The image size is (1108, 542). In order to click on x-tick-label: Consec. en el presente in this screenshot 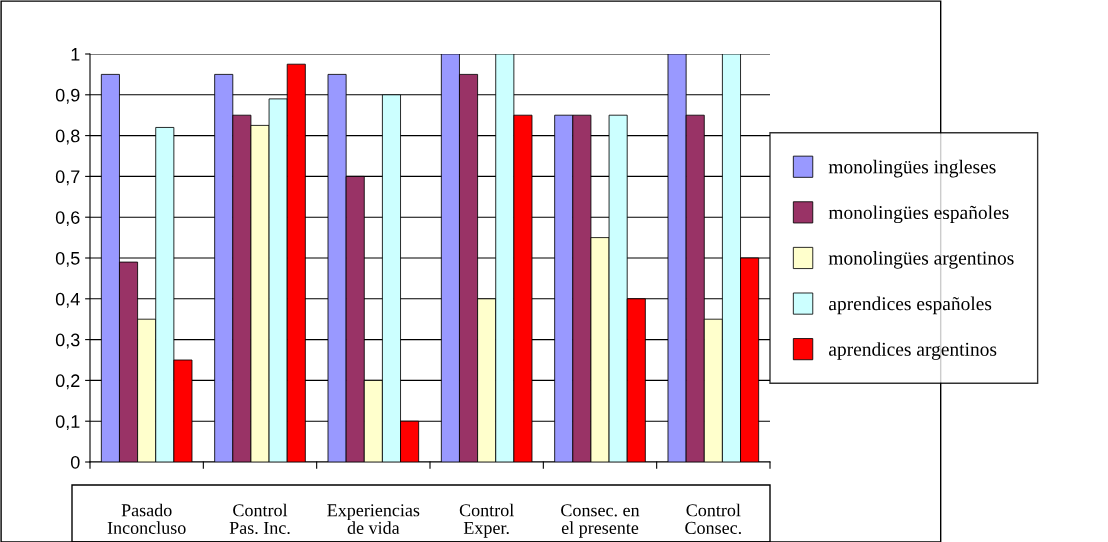, I will do `click(600, 521)`.